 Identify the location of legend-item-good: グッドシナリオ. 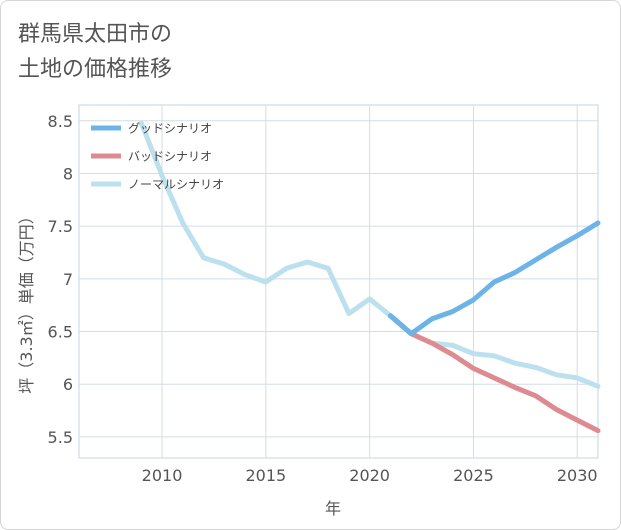
(151, 129).